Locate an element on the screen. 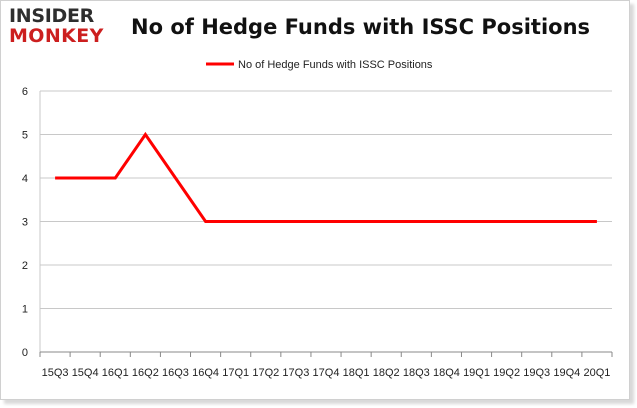 The height and width of the screenshot is (408, 637). x-tick-label: 19Q1 is located at coordinates (476, 373).